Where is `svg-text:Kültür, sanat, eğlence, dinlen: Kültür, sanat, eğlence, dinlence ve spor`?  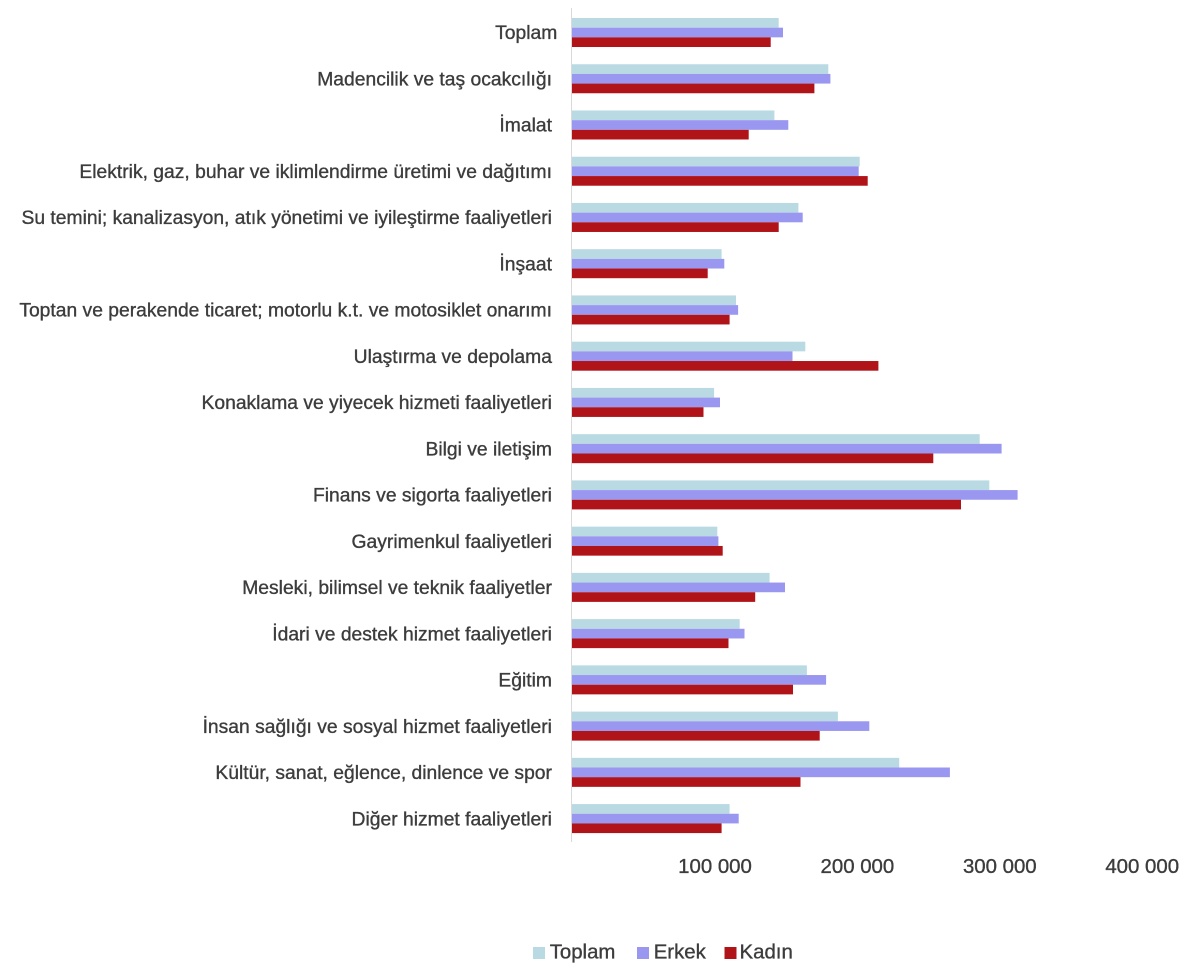
svg-text:Kültür, sanat, eğlence, dinlen: Kültür, sanat, eğlence, dinlence ve spor is located at coordinates (386, 773).